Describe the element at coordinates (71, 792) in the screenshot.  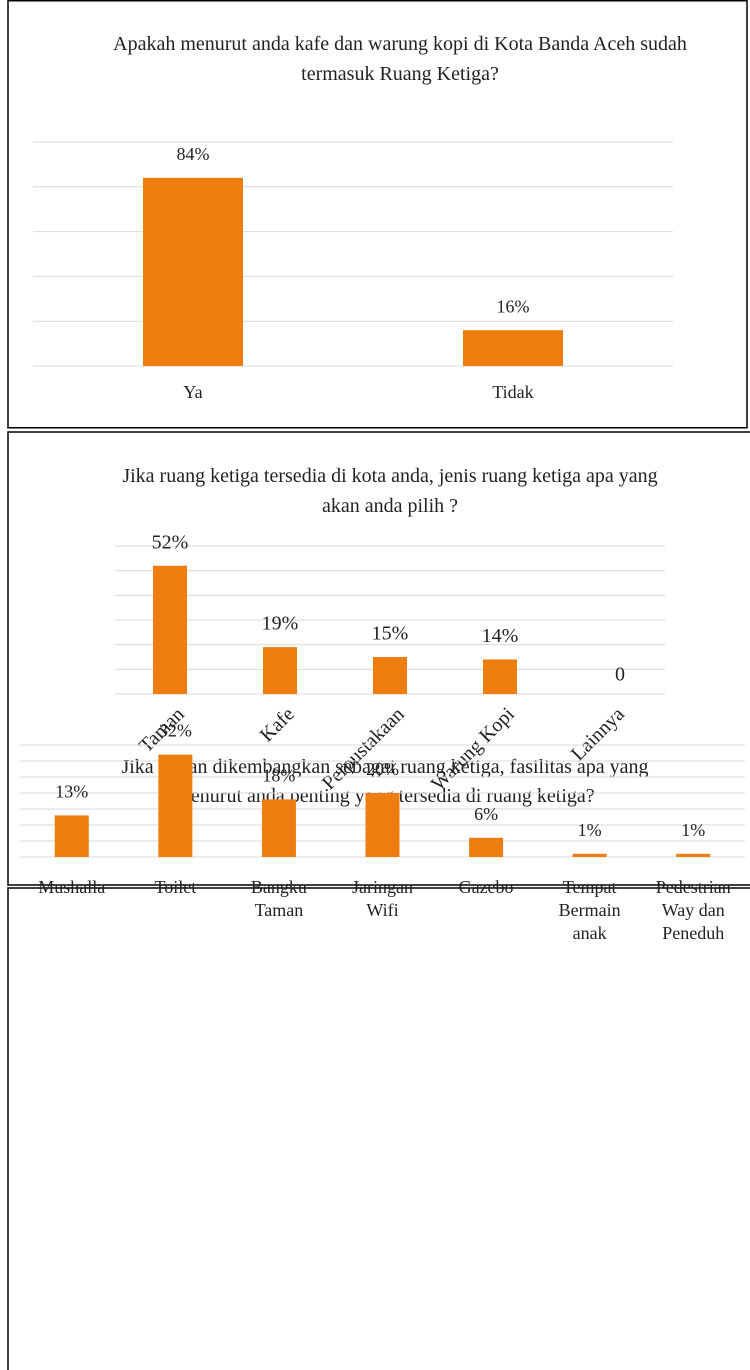
I see `data-label: 13%` at that location.